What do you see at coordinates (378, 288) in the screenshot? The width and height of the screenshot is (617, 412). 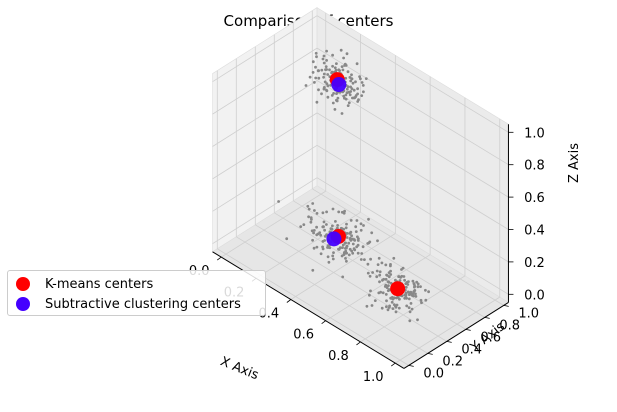 I see `grid-line-x-floor` at bounding box center [378, 288].